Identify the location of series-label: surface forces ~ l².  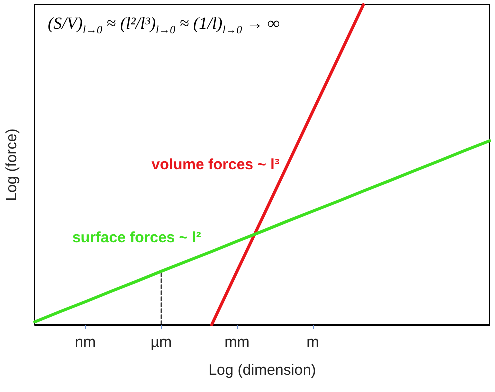
(137, 237).